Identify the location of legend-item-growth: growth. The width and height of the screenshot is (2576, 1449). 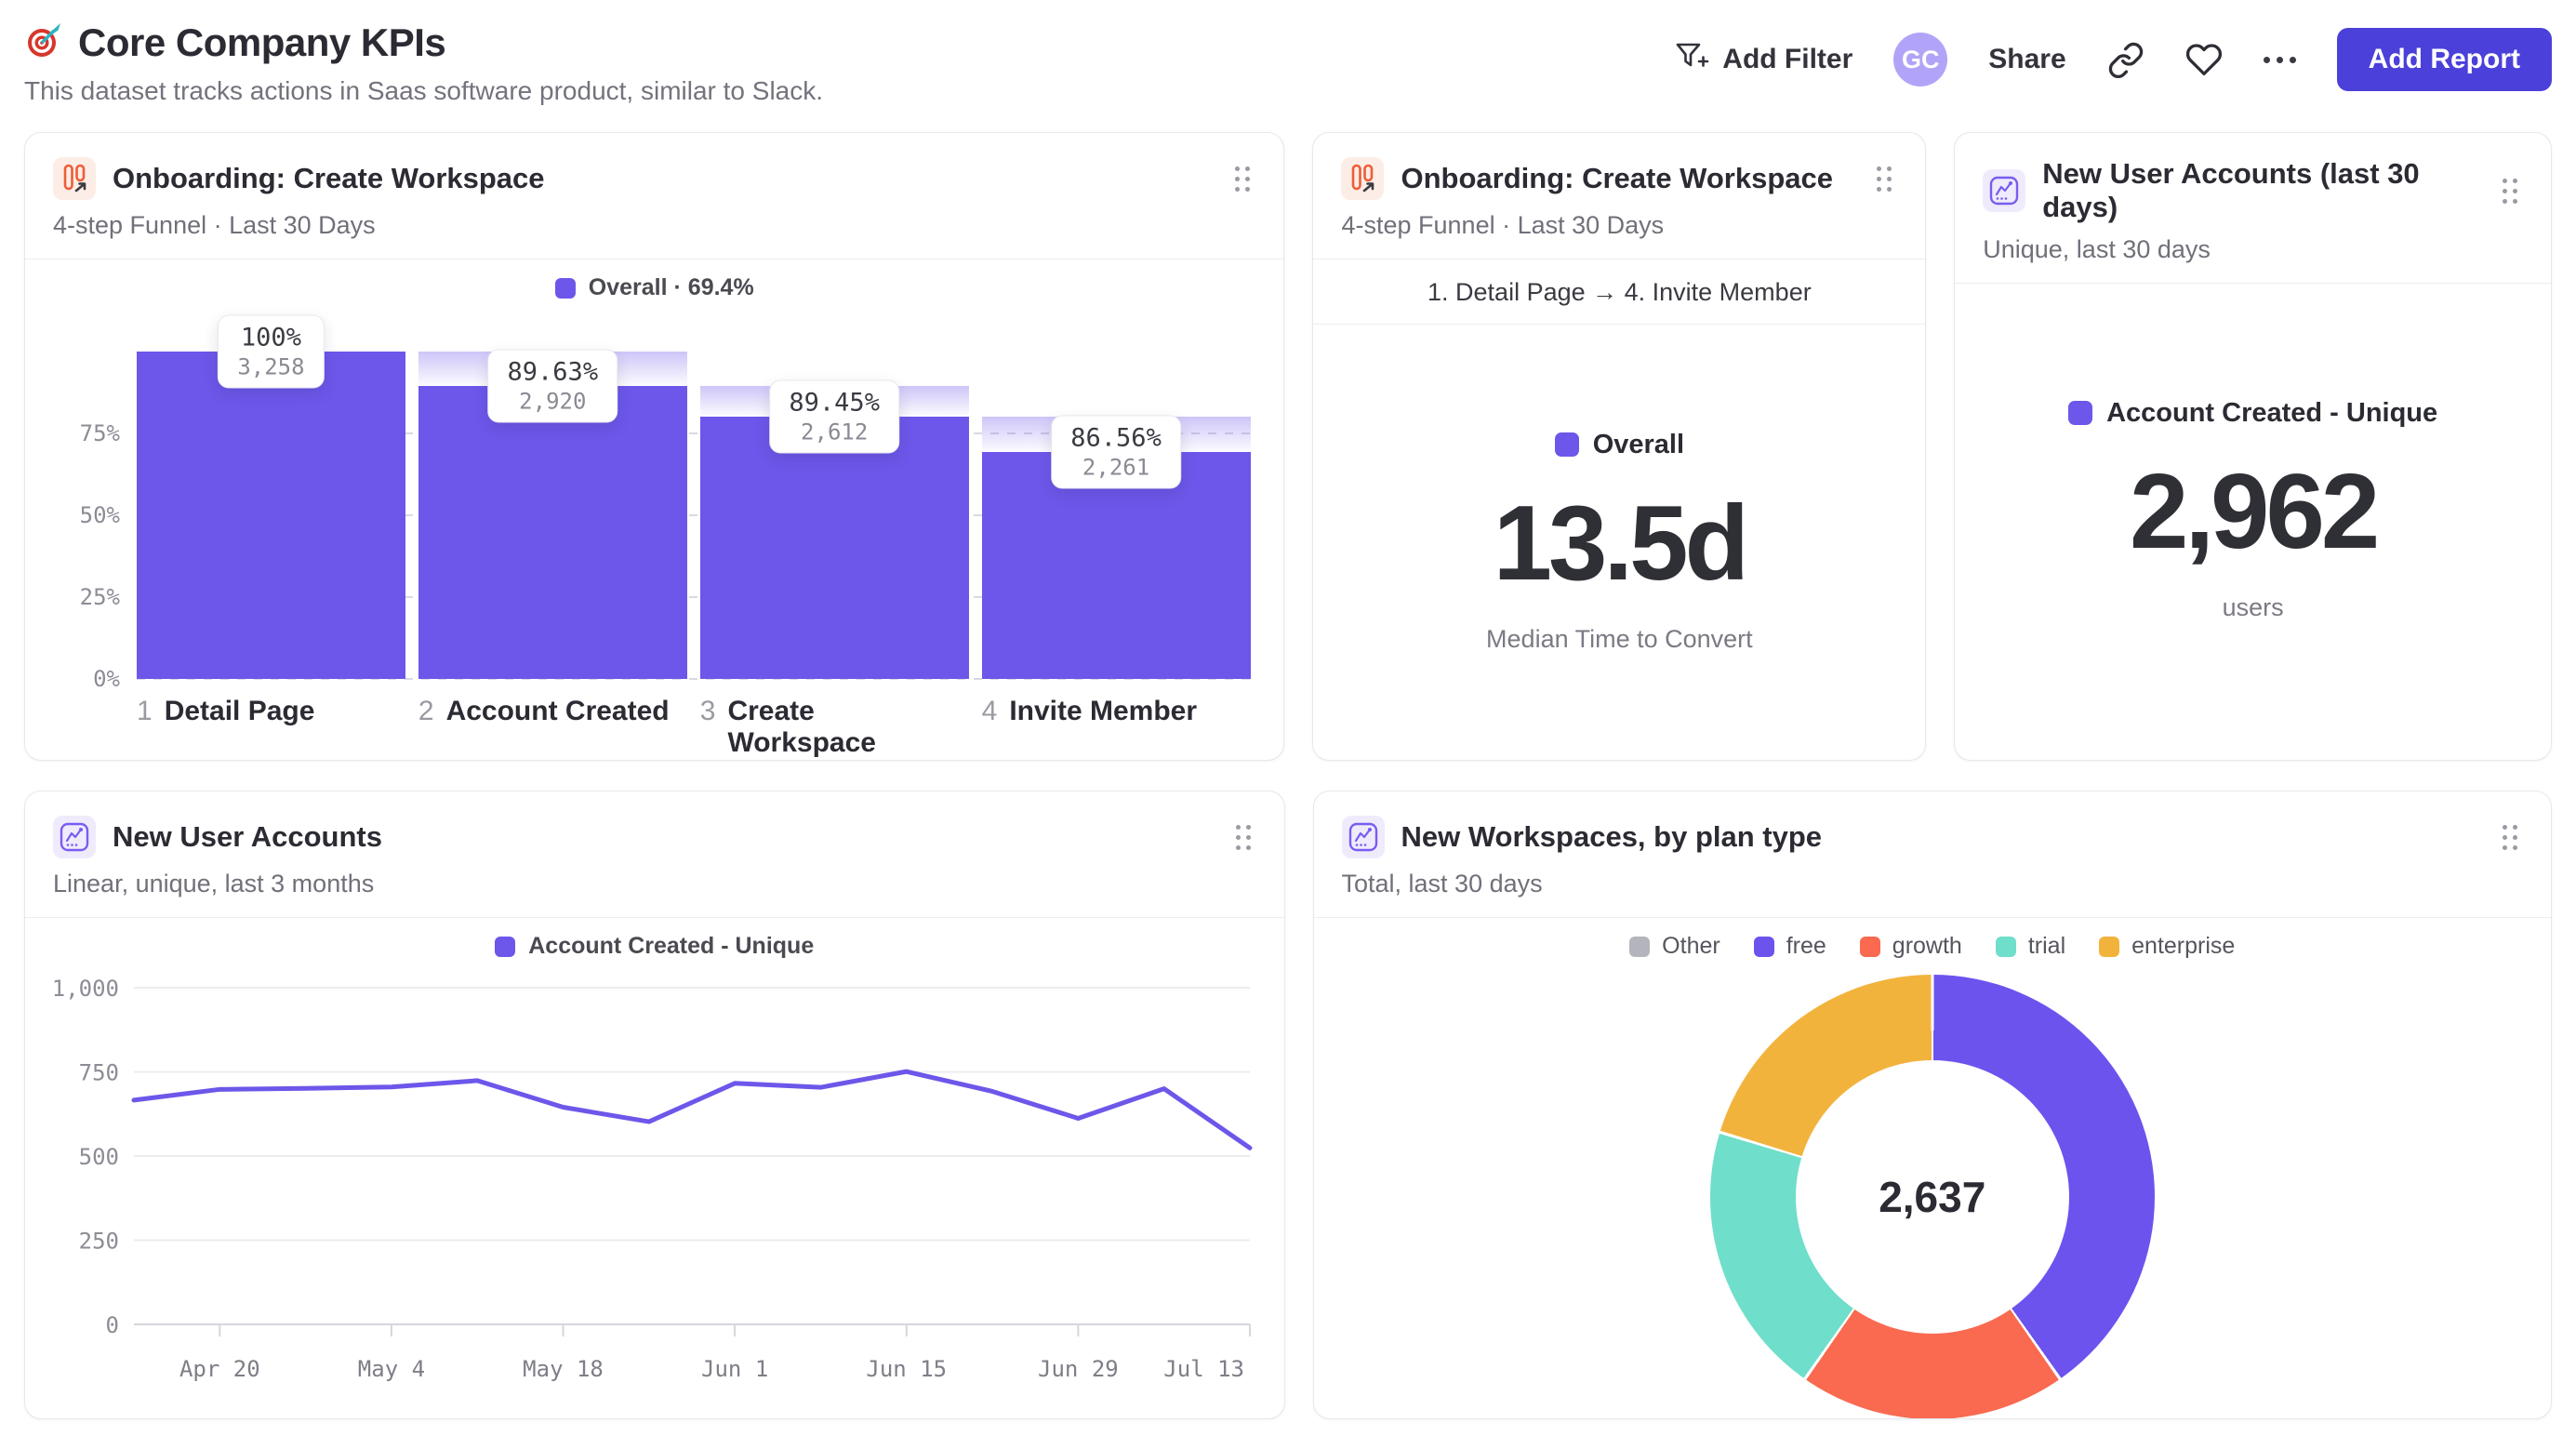
(1910, 947).